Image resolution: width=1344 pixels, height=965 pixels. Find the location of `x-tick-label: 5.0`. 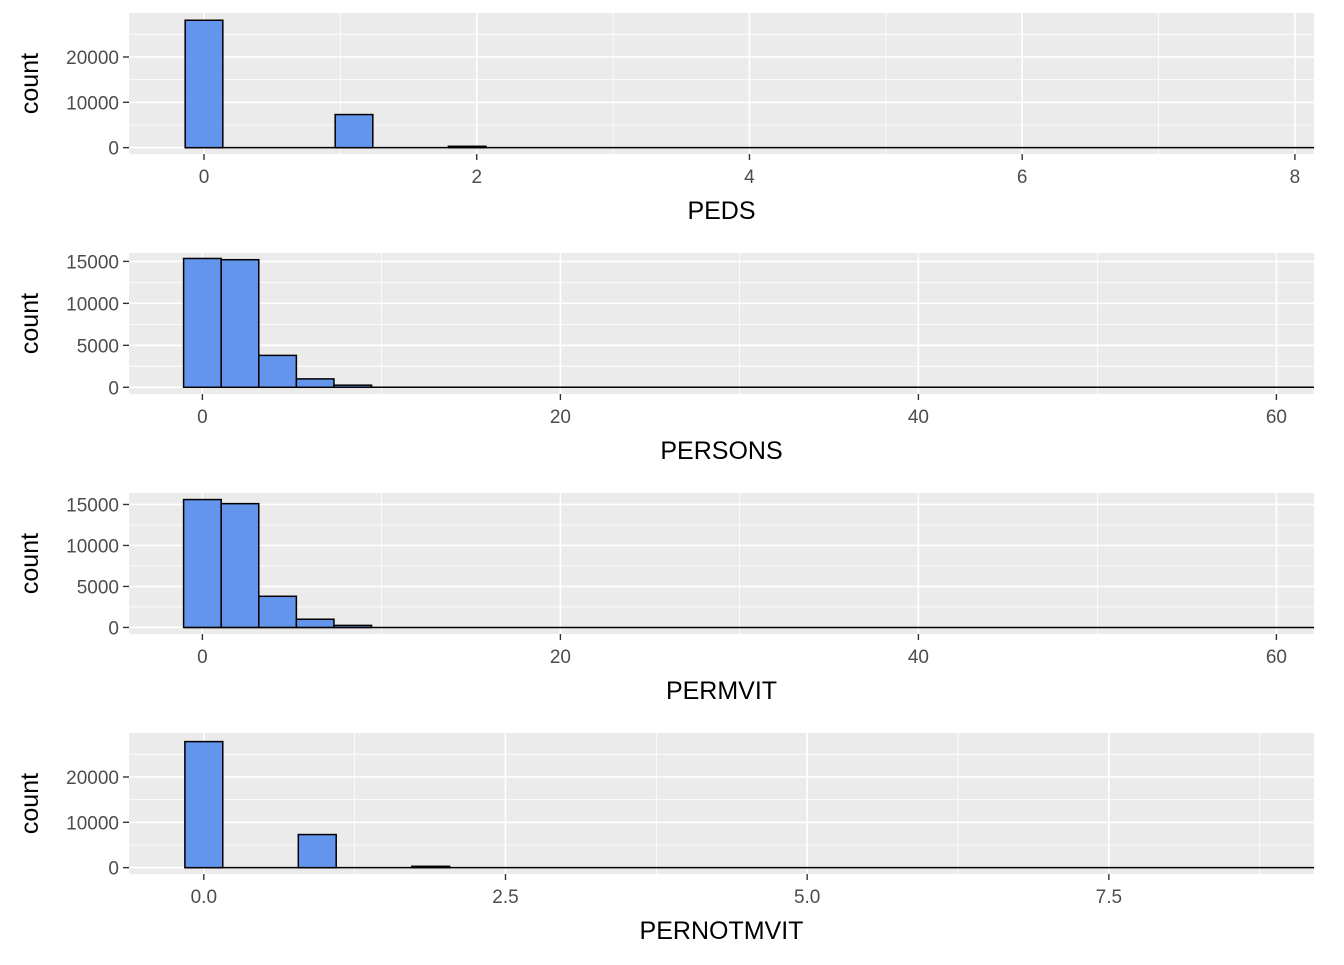

x-tick-label: 5.0 is located at coordinates (807, 897).